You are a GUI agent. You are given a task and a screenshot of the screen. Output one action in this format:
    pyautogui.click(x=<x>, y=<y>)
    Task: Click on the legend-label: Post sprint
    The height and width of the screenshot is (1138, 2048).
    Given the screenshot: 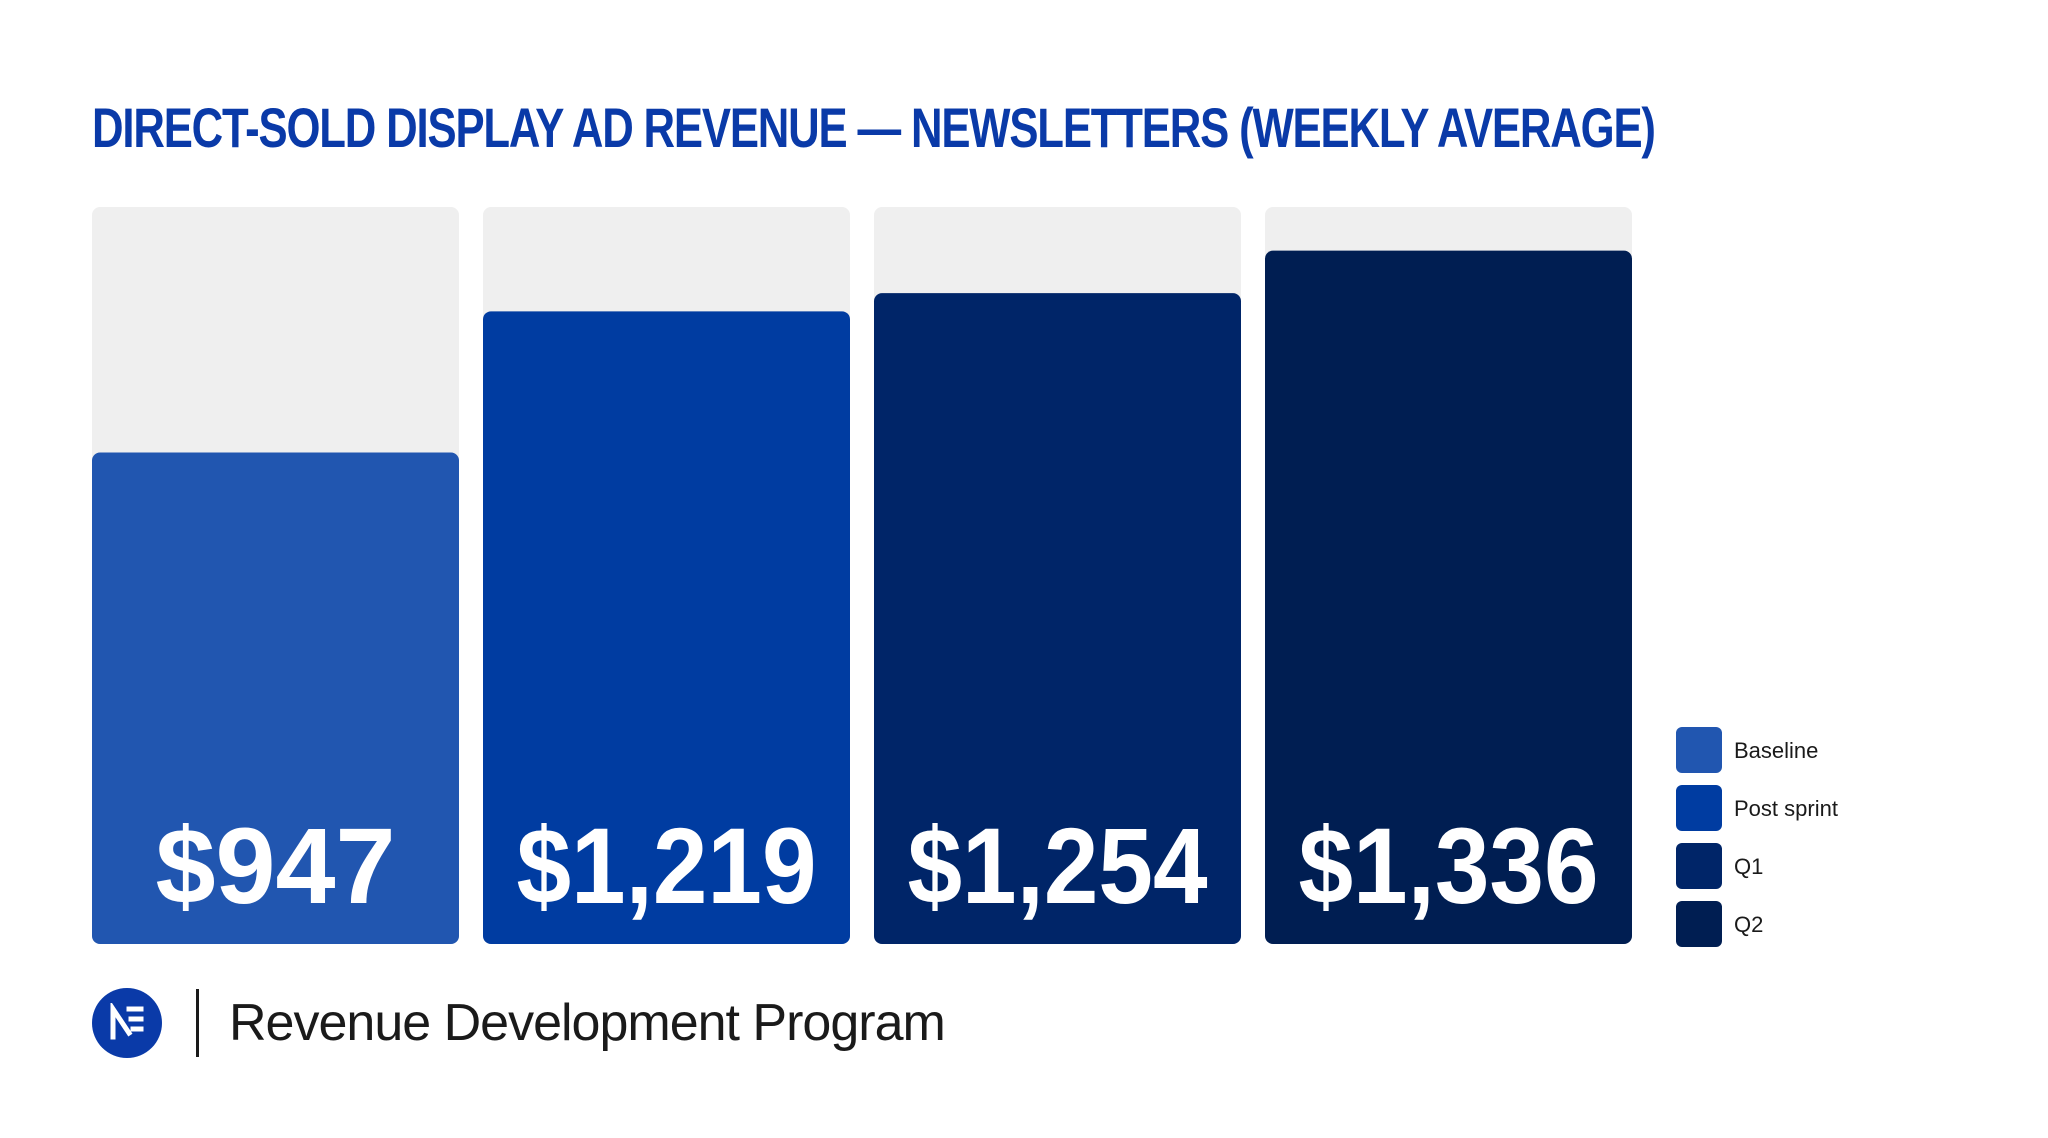 What is the action you would take?
    pyautogui.click(x=1786, y=808)
    